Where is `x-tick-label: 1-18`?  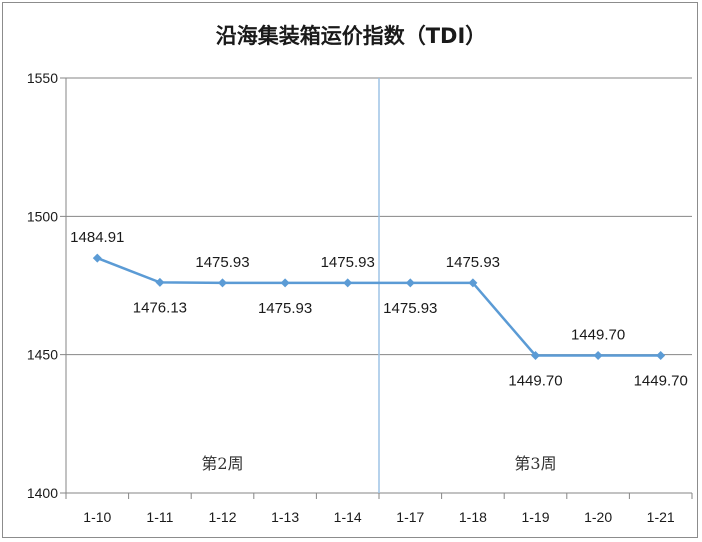
x-tick-label: 1-18 is located at coordinates (473, 517).